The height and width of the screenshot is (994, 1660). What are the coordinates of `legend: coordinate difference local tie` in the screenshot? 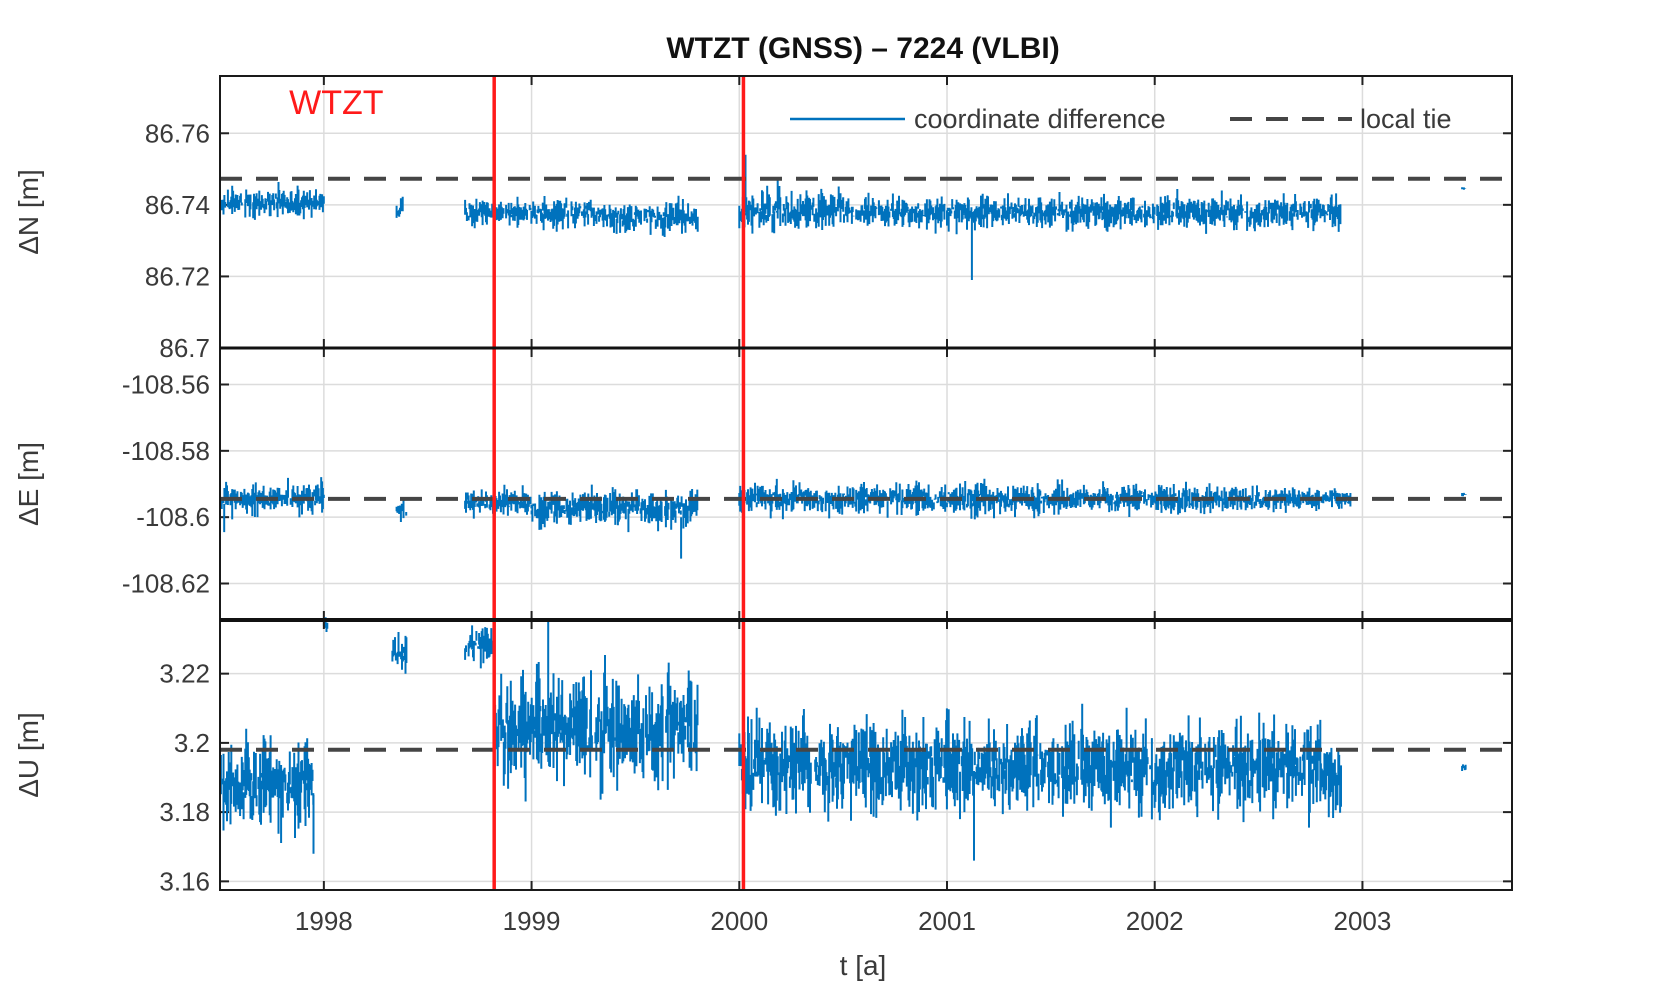 It's located at (1121, 119).